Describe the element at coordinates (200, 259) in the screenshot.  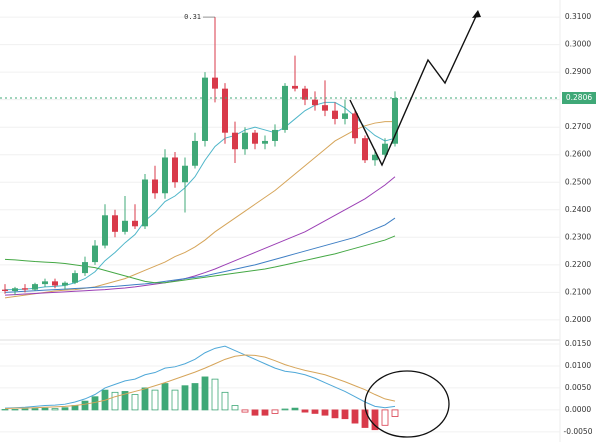
I see `moving-average` at that location.